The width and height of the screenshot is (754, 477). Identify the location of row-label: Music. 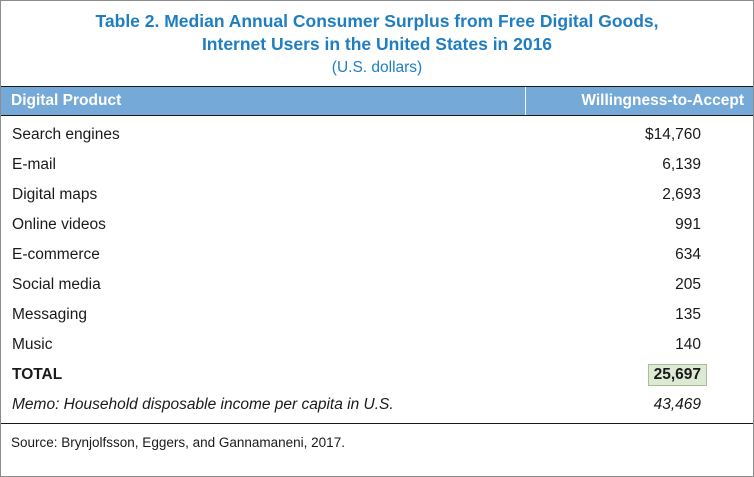
(32, 344).